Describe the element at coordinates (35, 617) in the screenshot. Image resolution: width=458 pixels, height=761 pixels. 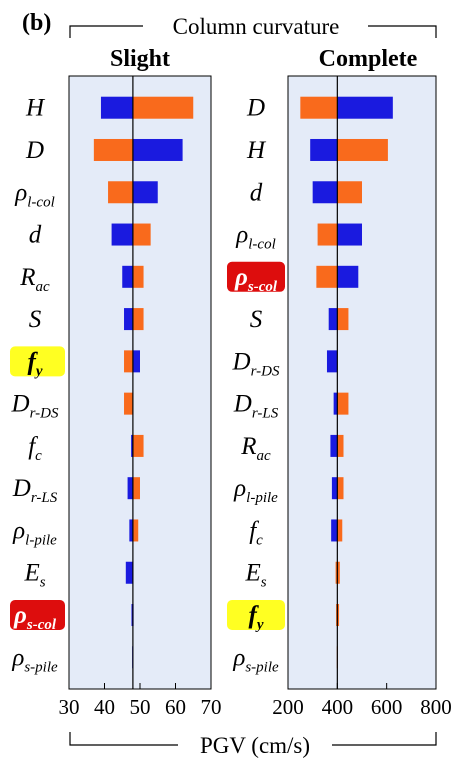
I see `param-label-0-12: ρs-col` at that location.